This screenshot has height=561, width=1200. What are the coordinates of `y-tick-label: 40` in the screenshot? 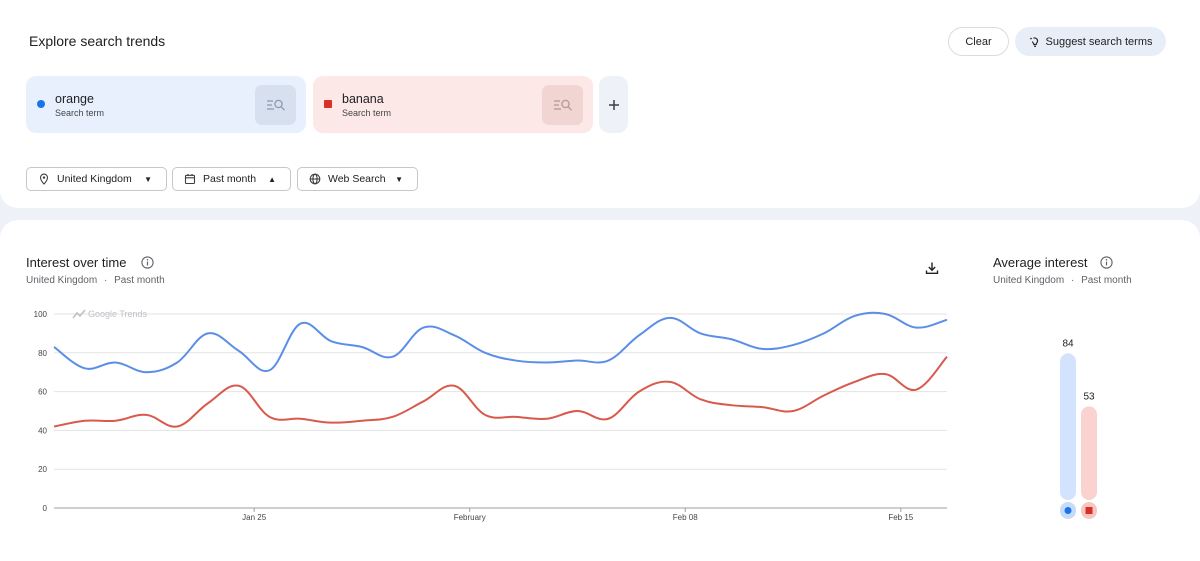 It's located at (42, 430).